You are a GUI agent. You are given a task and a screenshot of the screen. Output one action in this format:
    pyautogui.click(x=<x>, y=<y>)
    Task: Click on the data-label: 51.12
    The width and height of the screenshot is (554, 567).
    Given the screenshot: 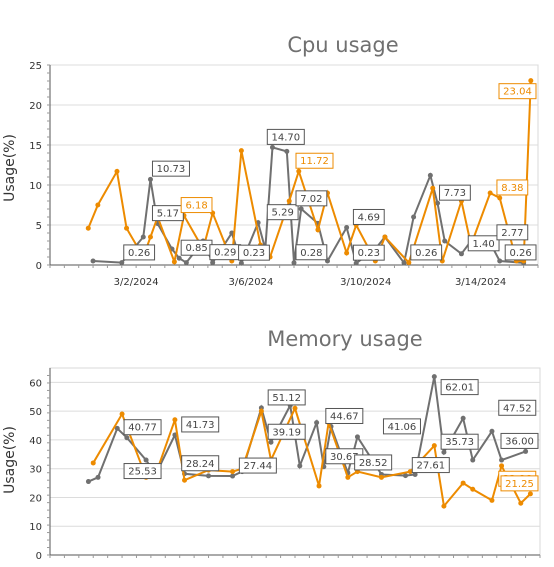 What is the action you would take?
    pyautogui.click(x=286, y=398)
    